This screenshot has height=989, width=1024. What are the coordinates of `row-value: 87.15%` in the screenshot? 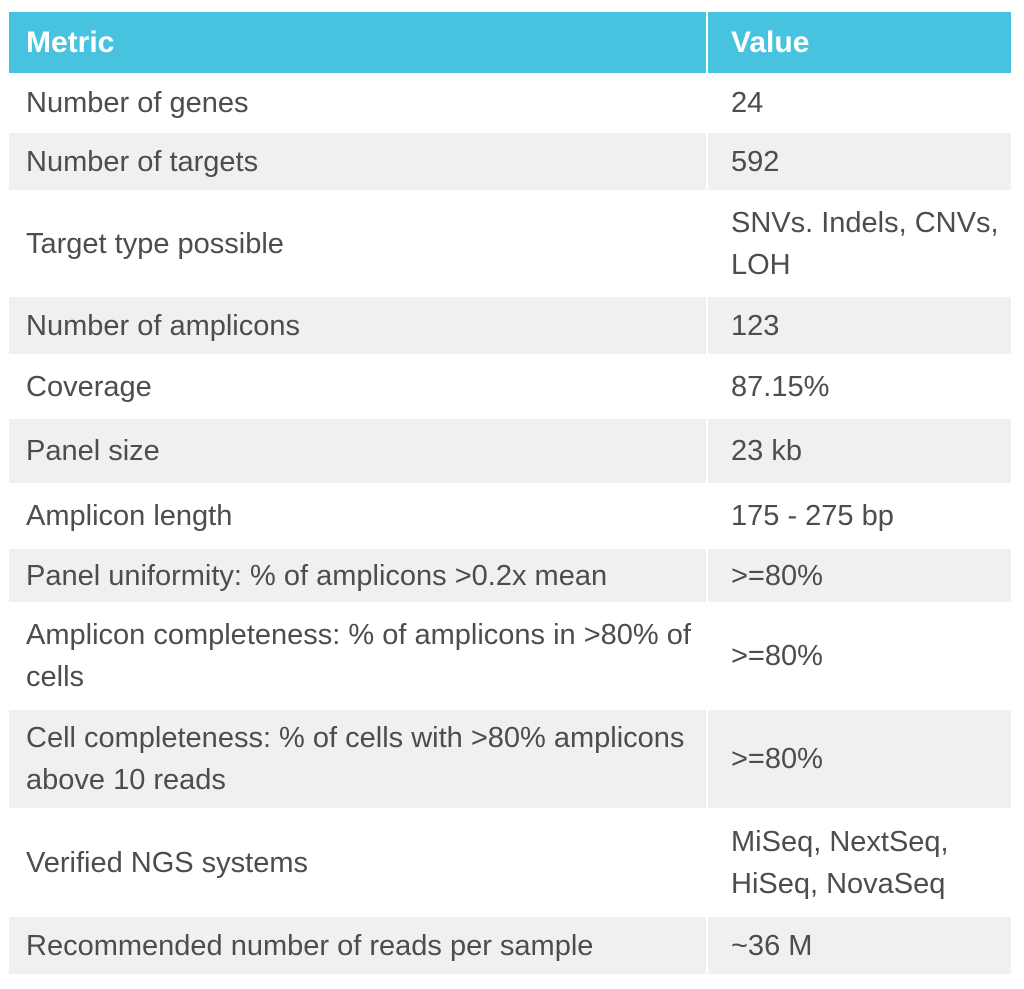 It's located at (859, 386).